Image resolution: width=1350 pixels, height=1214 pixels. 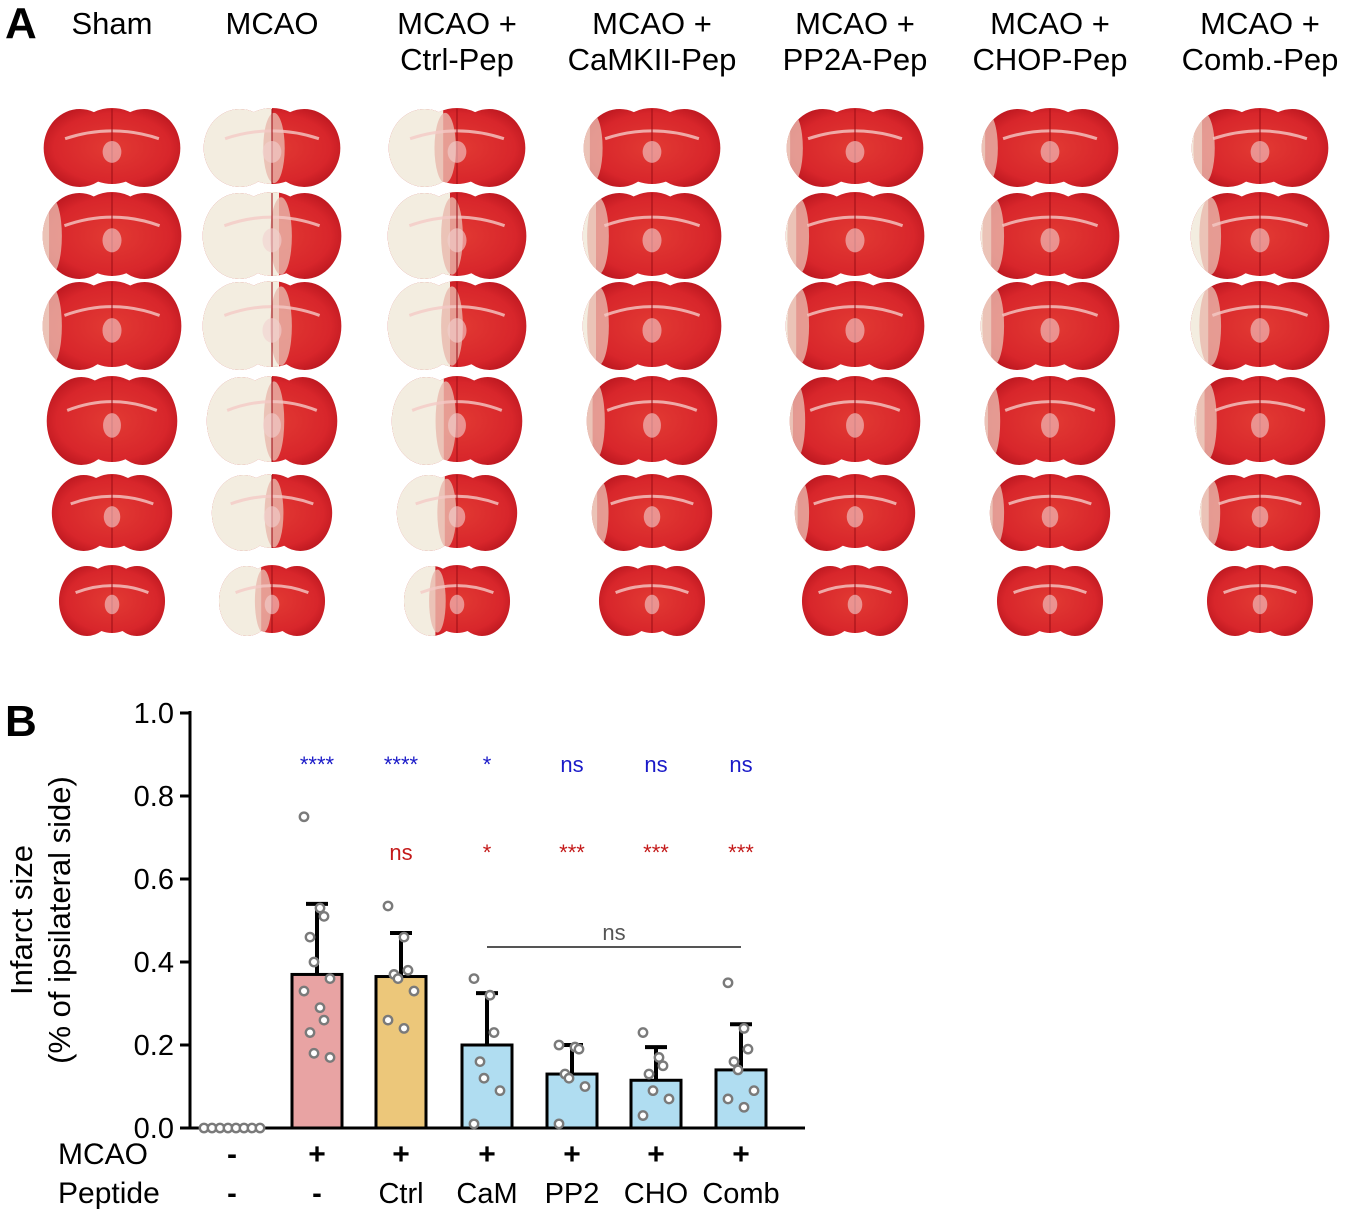 What do you see at coordinates (109, 1193) in the screenshot?
I see `row-label-peptide: Peptide` at bounding box center [109, 1193].